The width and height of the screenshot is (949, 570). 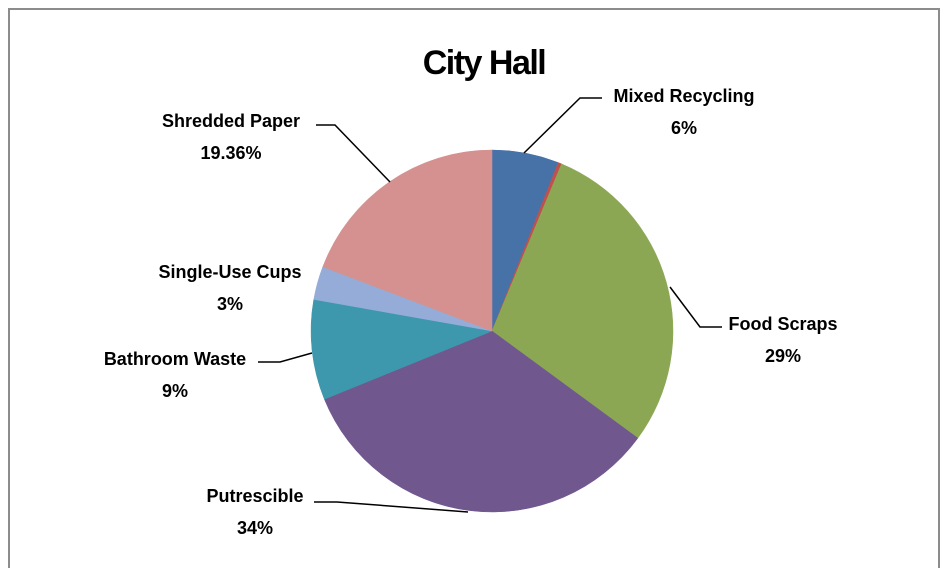 What do you see at coordinates (582, 301) in the screenshot?
I see `pie-slice-food-scraps` at bounding box center [582, 301].